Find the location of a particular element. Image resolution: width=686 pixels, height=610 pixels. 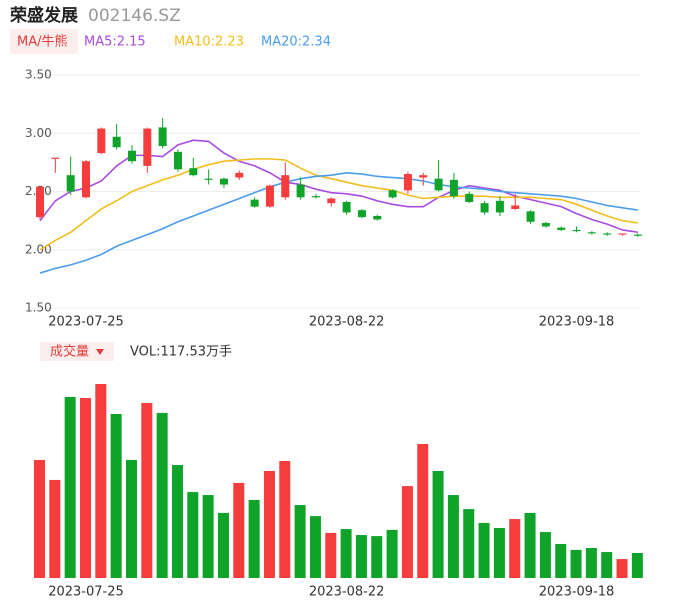

stock-code: 002146.SZ is located at coordinates (134, 16).